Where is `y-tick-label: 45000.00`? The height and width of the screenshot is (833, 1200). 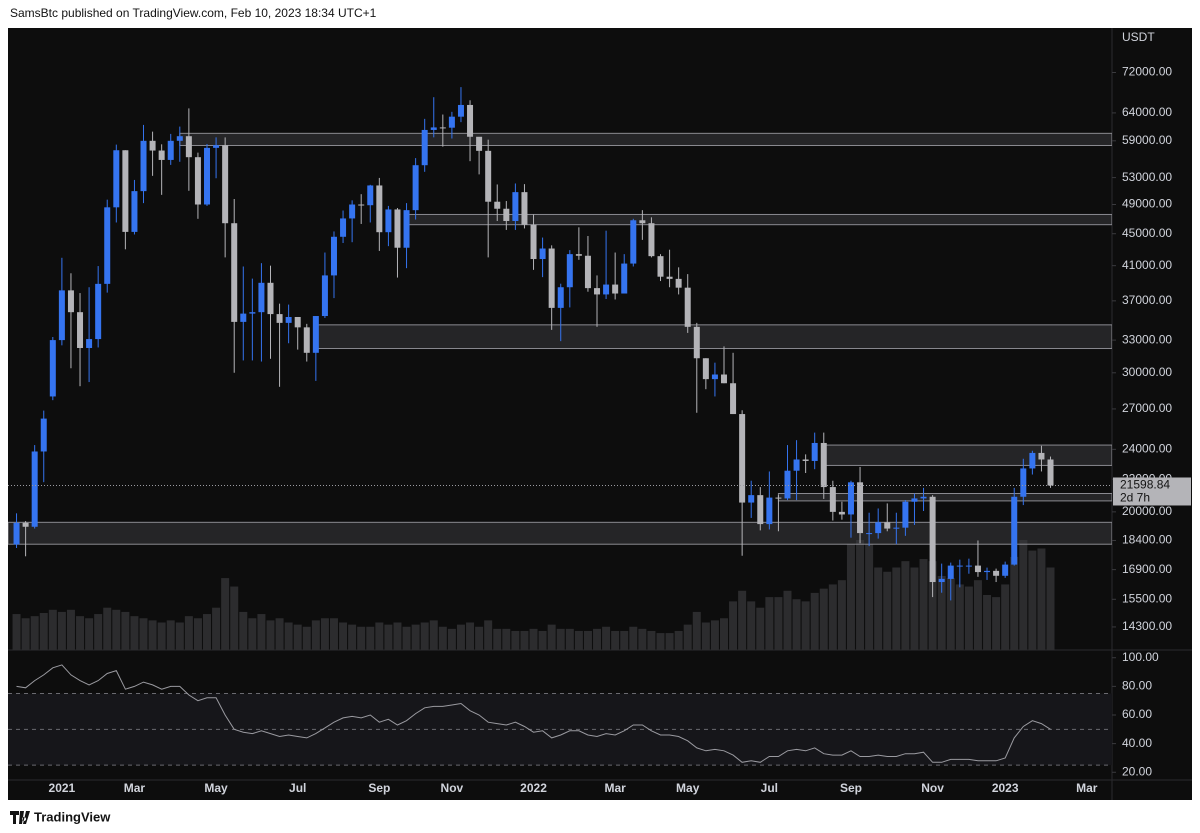 y-tick-label: 45000.00 is located at coordinates (1147, 233).